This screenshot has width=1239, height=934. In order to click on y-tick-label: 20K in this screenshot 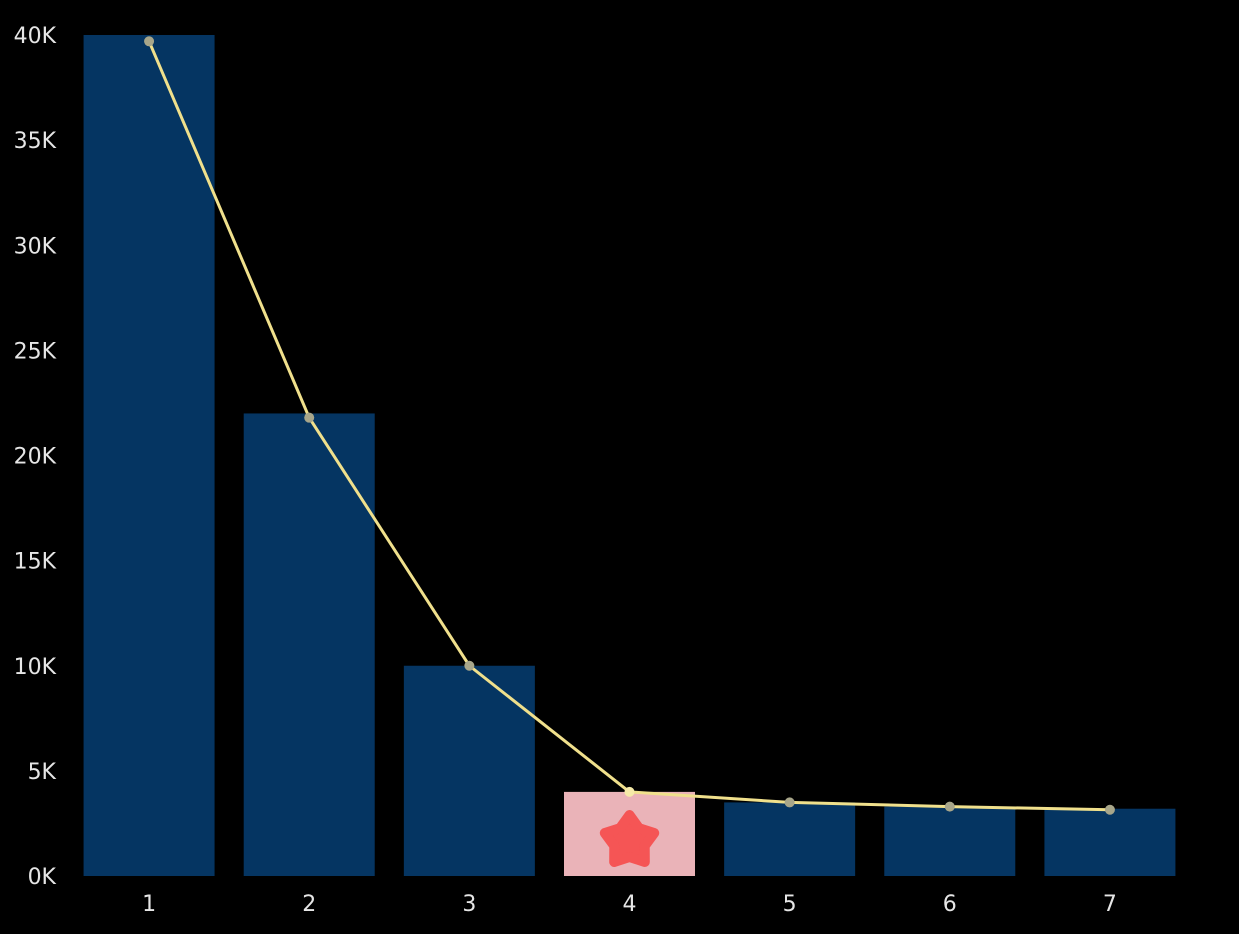, I will do `click(35, 457)`.